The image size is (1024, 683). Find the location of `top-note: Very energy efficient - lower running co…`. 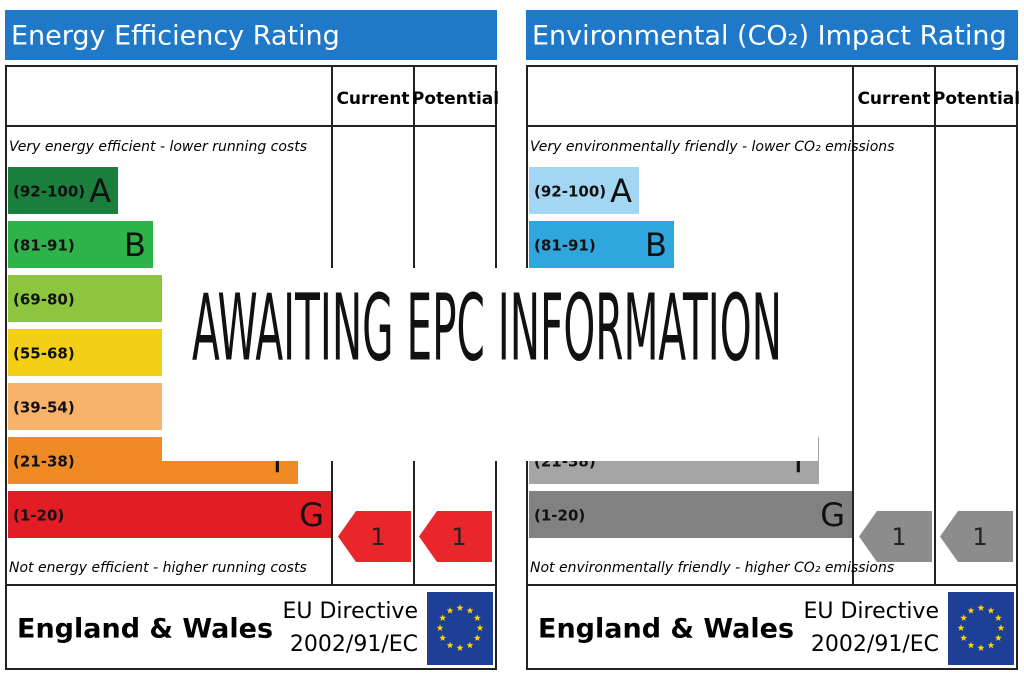

top-note: Very energy efficient - lower running co… is located at coordinates (158, 147).